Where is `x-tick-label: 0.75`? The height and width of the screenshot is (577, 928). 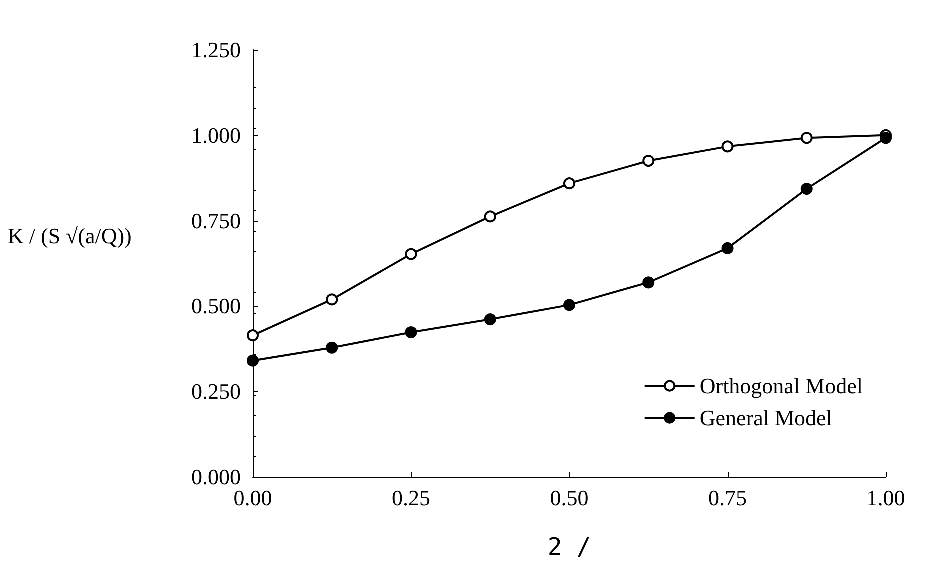 x-tick-label: 0.75 is located at coordinates (727, 498).